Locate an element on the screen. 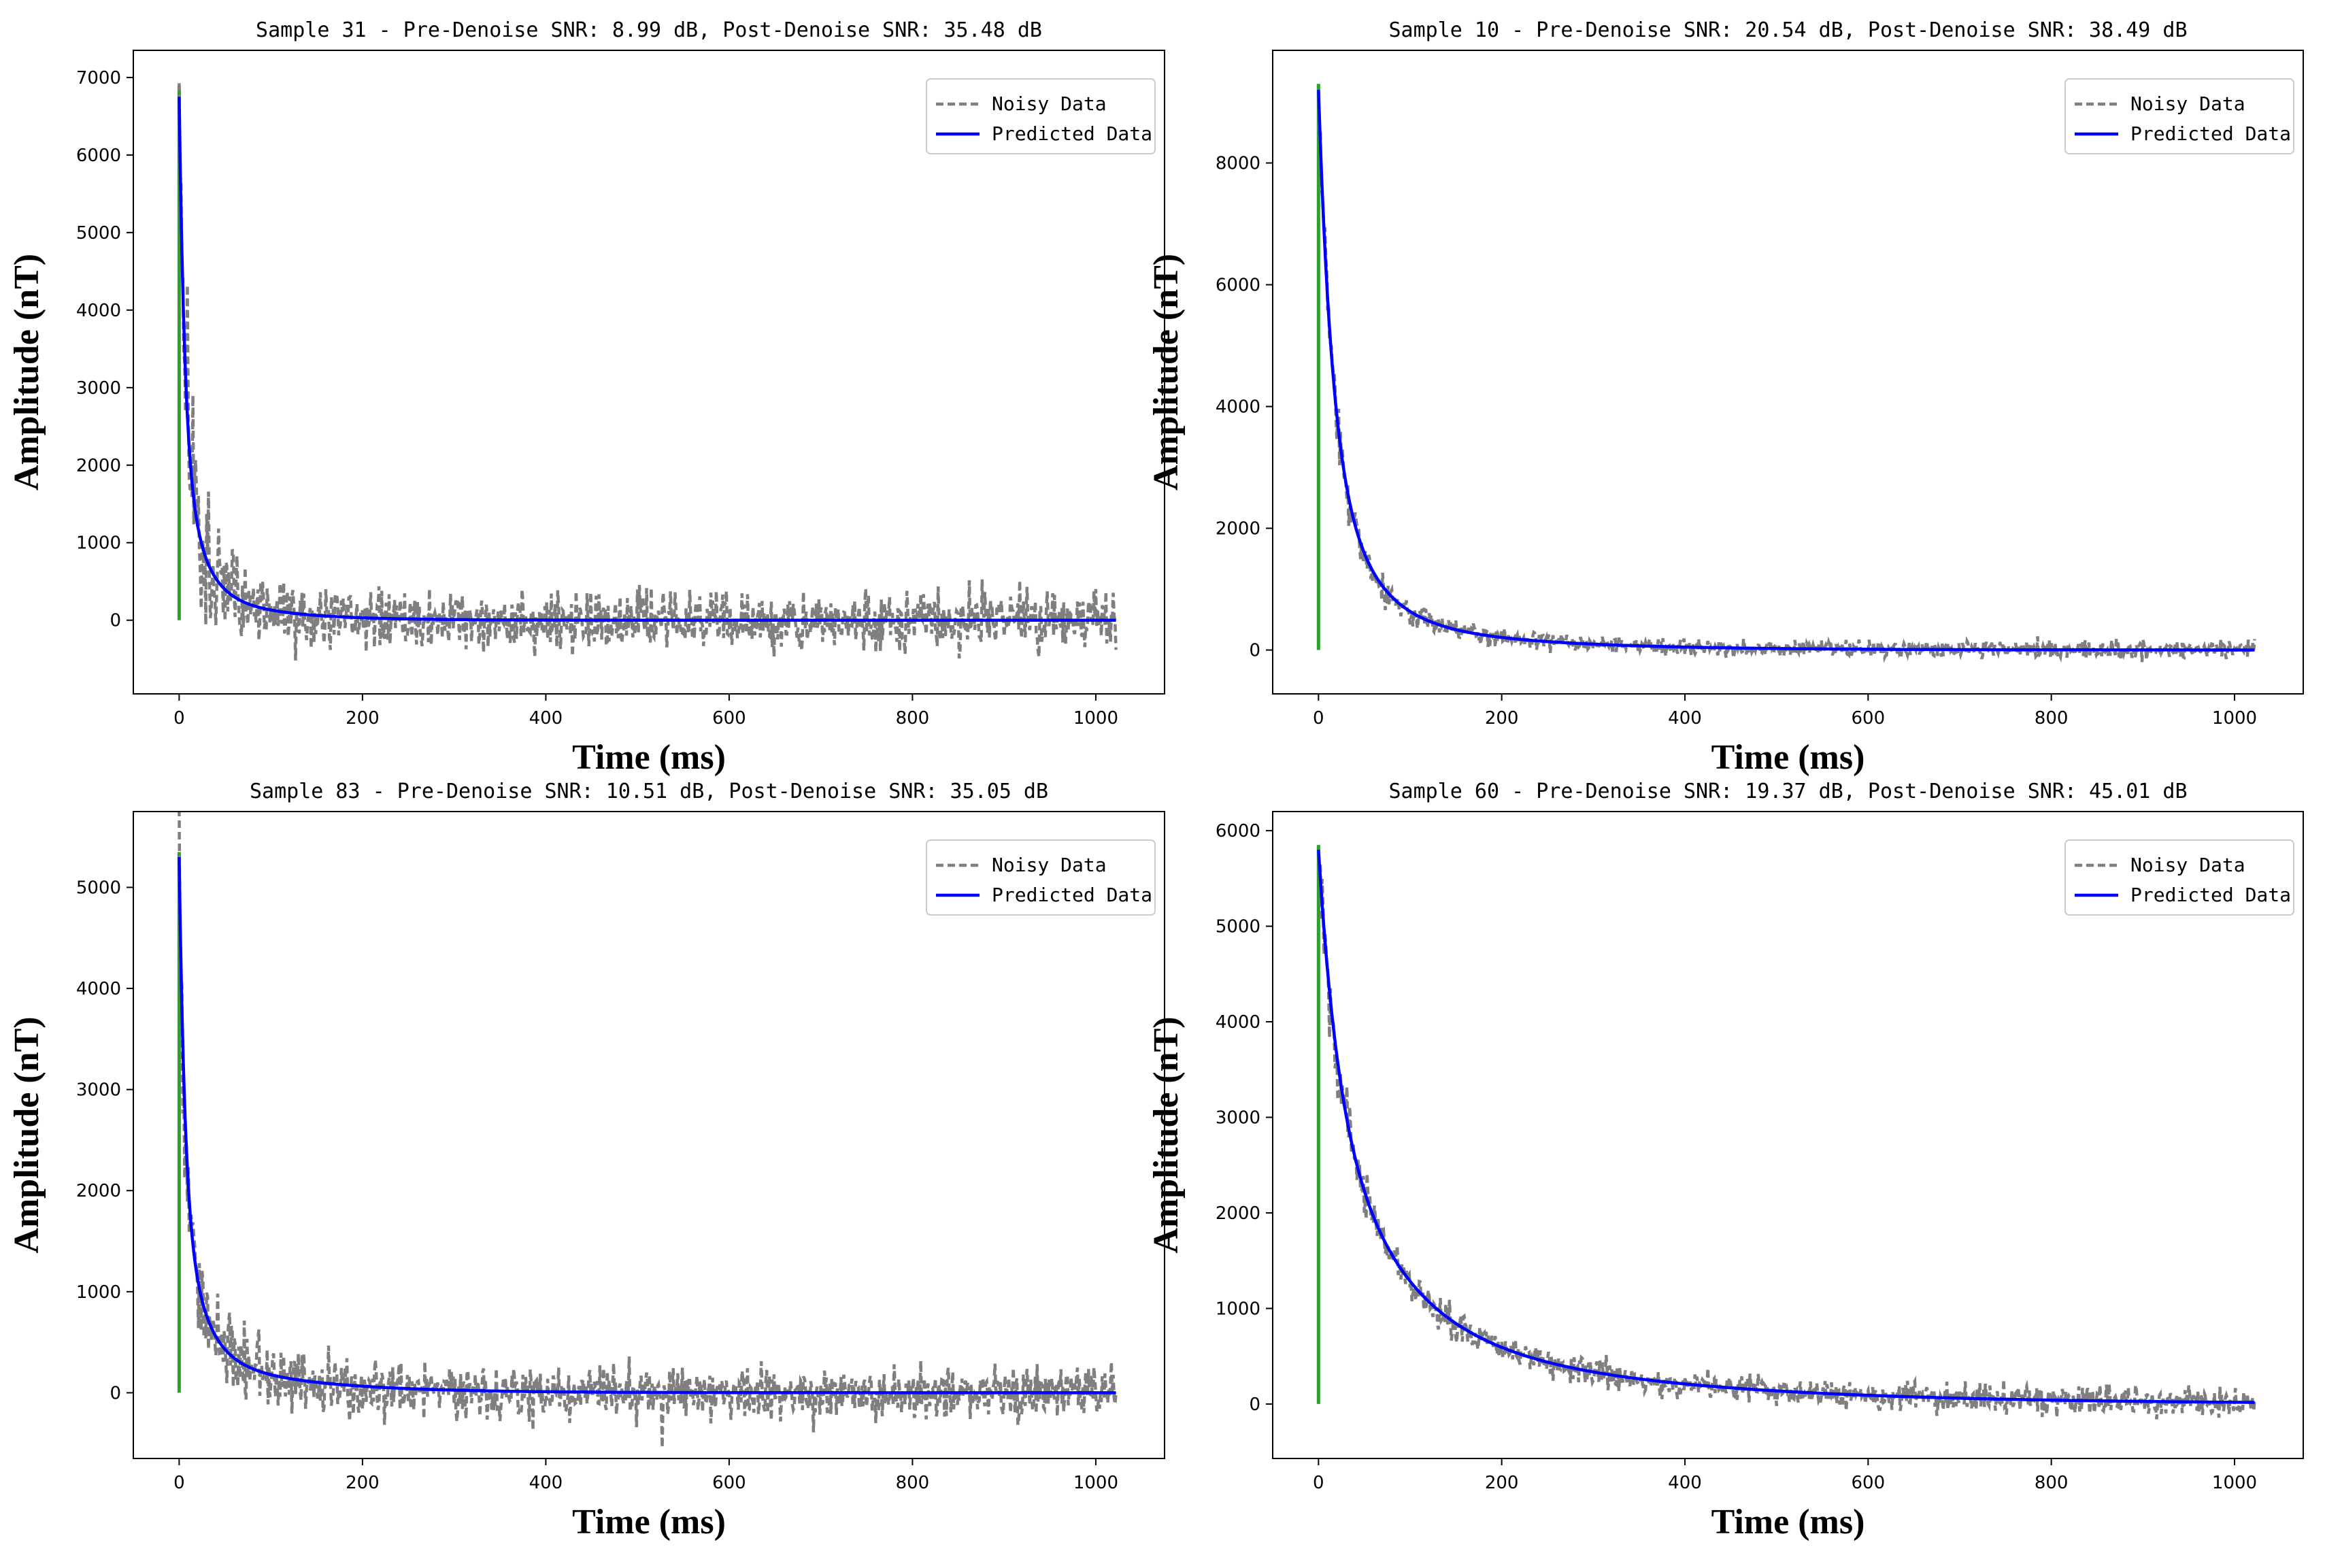  y-tick-label: 7000 is located at coordinates (98, 78).